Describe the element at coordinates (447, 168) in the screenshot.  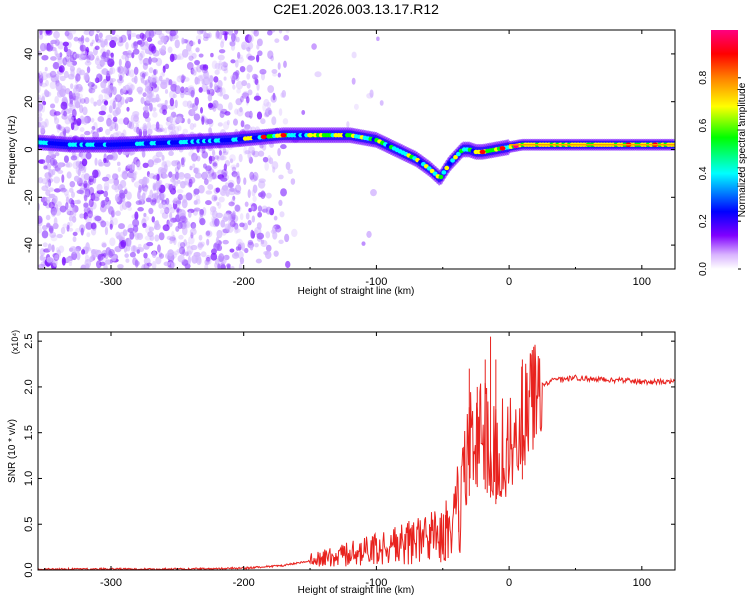
I see `ridge-highlight` at that location.